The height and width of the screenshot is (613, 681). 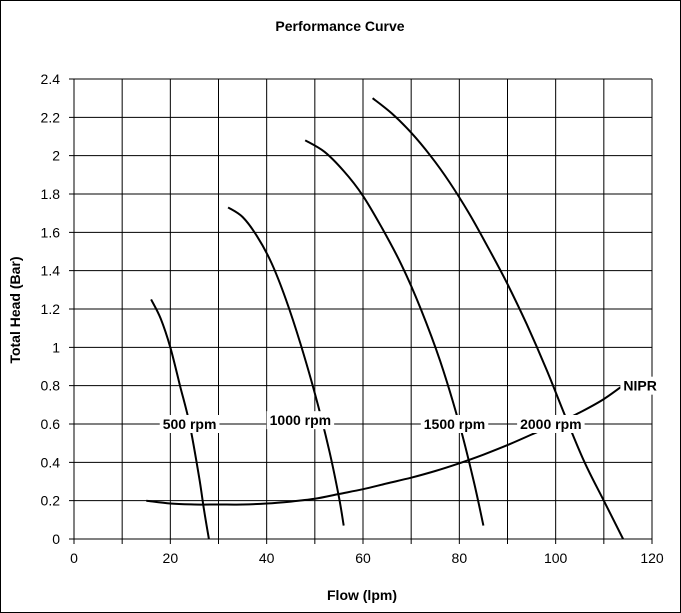 I want to click on y-tick-label: 2.4, so click(x=51, y=79).